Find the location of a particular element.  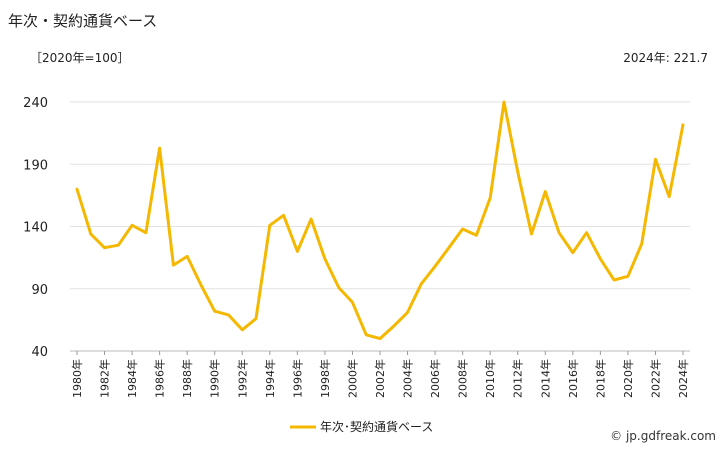

x-tick-label: 1980年 is located at coordinates (77, 378).